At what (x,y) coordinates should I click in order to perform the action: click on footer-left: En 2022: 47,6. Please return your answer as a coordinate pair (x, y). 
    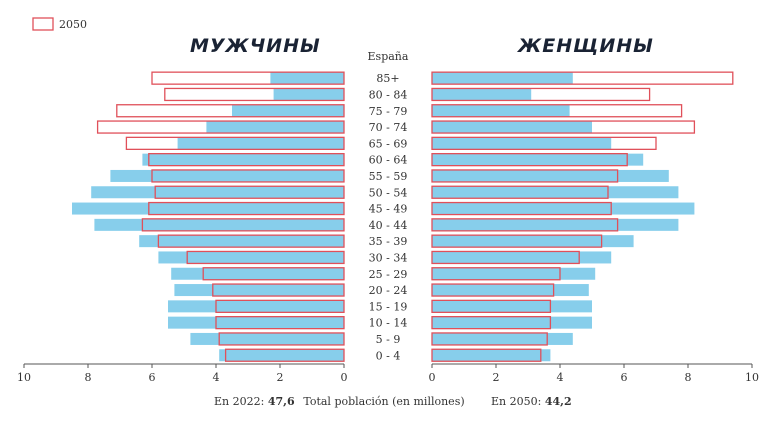
    Looking at the image, I should click on (254, 401).